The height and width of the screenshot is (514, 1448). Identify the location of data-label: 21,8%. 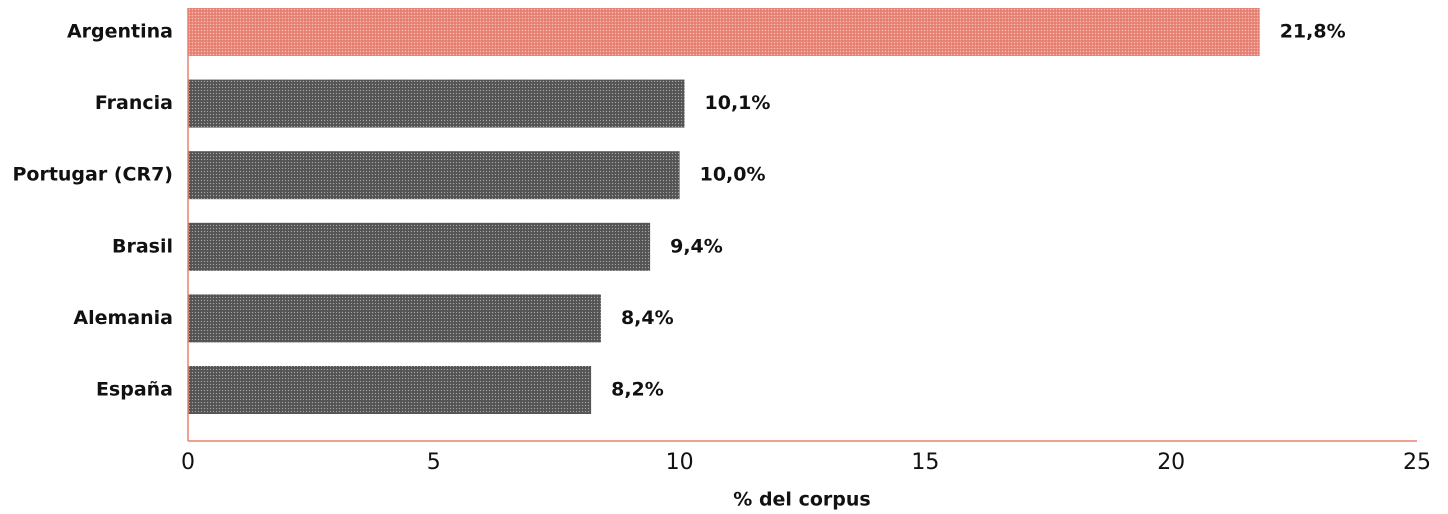
(1313, 32).